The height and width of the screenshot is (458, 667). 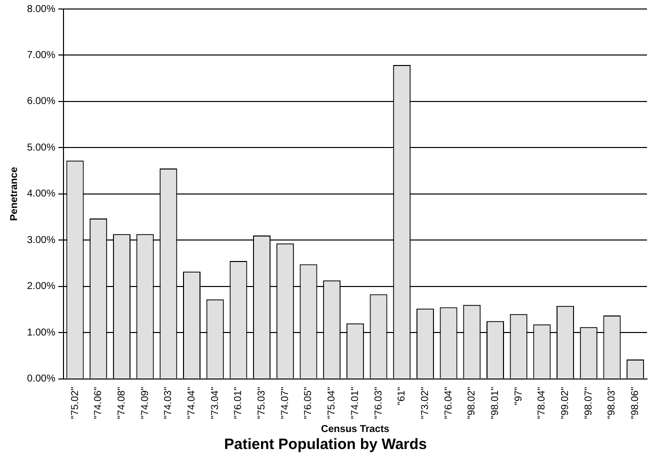 What do you see at coordinates (332, 402) in the screenshot?
I see `x-tick-label: "75.04"` at bounding box center [332, 402].